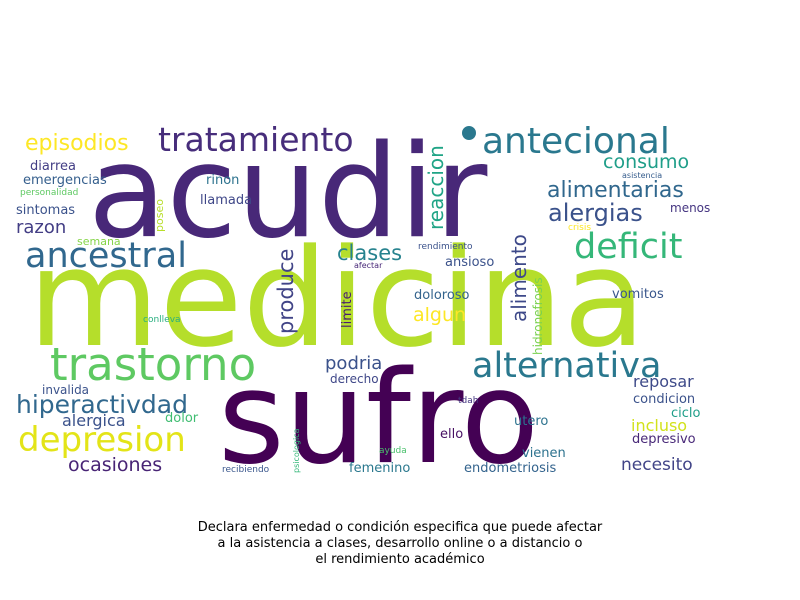 Image resolution: width=800 pixels, height=600 pixels. Describe the element at coordinates (162, 320) in the screenshot. I see `word-conlleva: conlleva` at that location.